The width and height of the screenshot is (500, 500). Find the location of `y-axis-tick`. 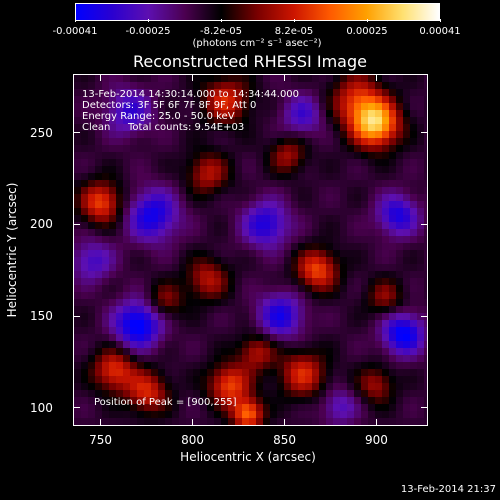

y-axis-tick is located at coordinates (76, 316).